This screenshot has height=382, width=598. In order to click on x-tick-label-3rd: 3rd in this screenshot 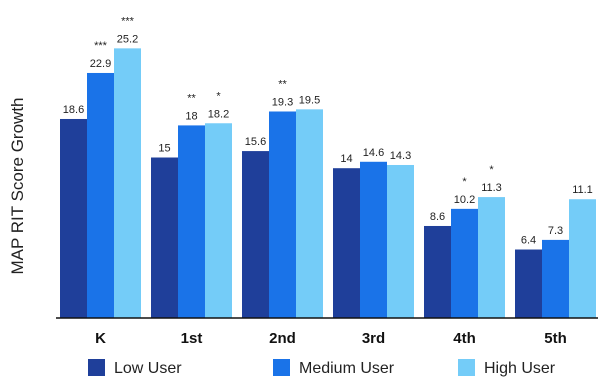, I will do `click(373, 338)`.